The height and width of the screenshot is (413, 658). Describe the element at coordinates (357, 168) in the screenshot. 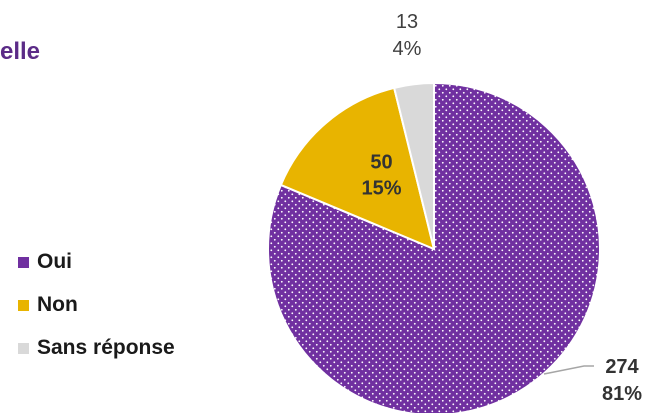

I see `pie-slice-non` at that location.